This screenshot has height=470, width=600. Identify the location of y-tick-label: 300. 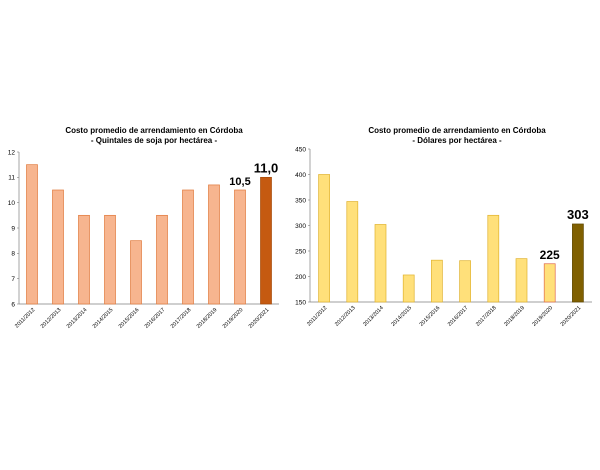
(300, 226).